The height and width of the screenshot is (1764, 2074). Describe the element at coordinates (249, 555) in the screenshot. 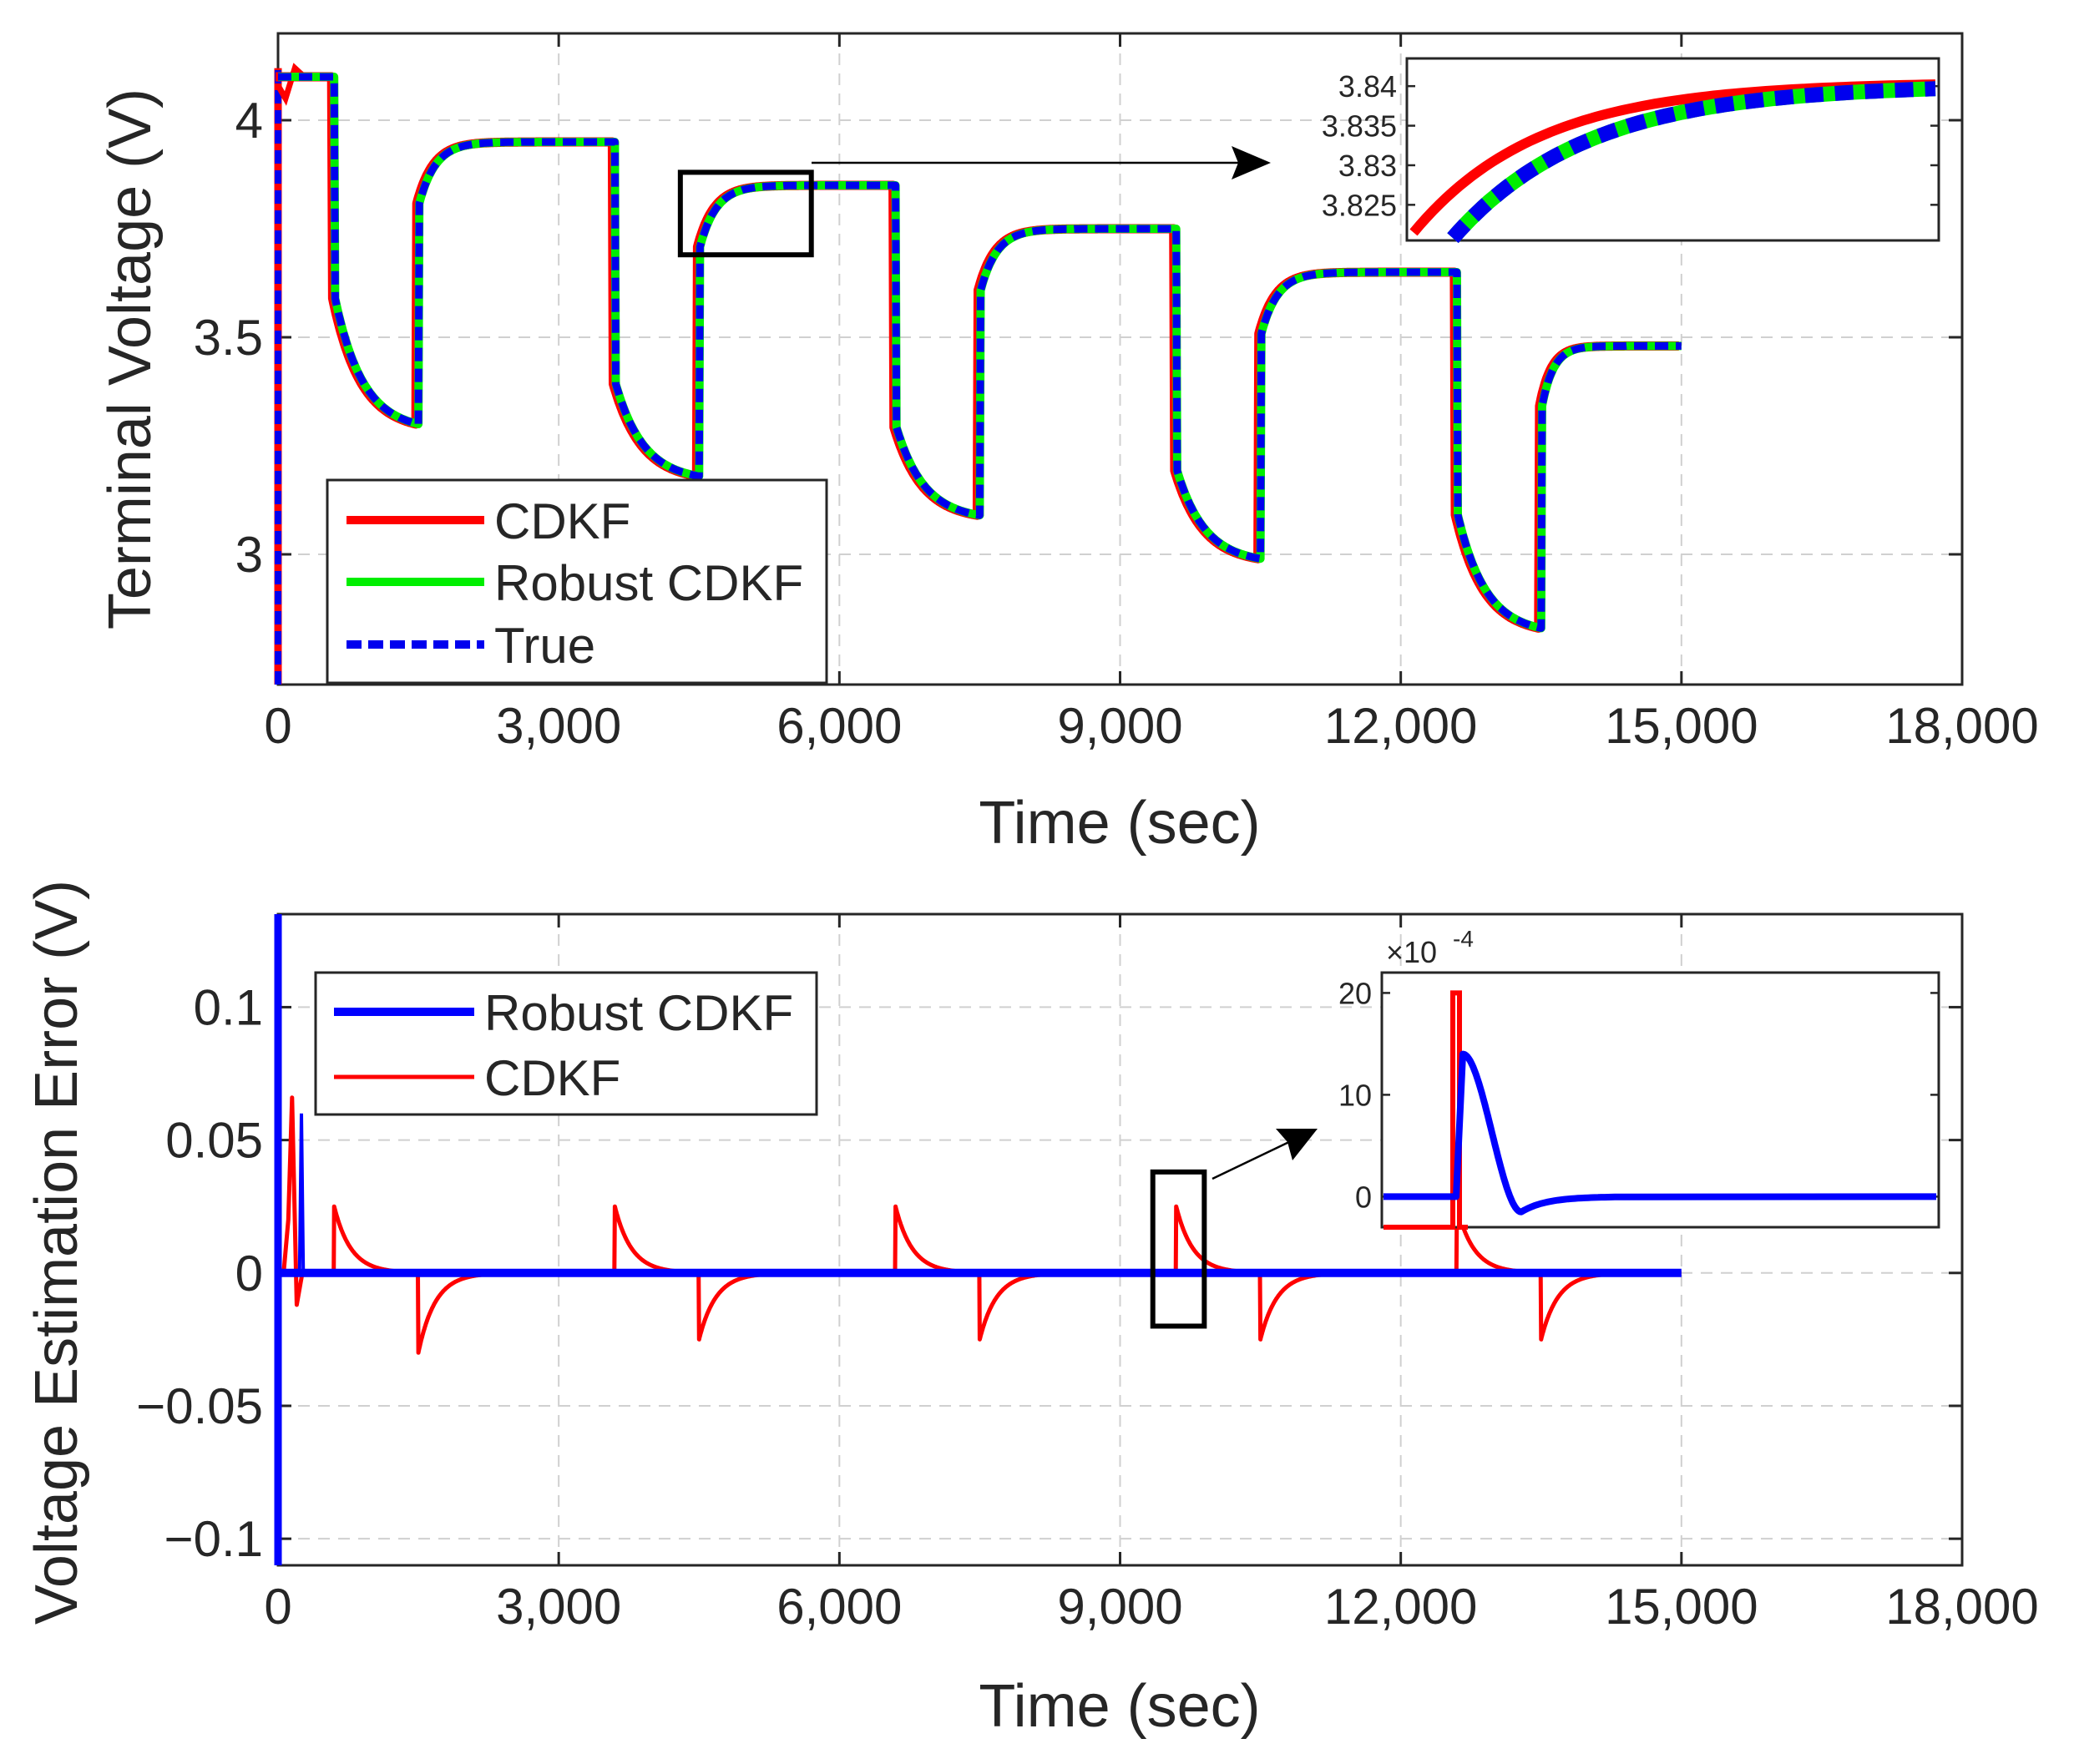

I see `top-y-tick-label: 3` at that location.